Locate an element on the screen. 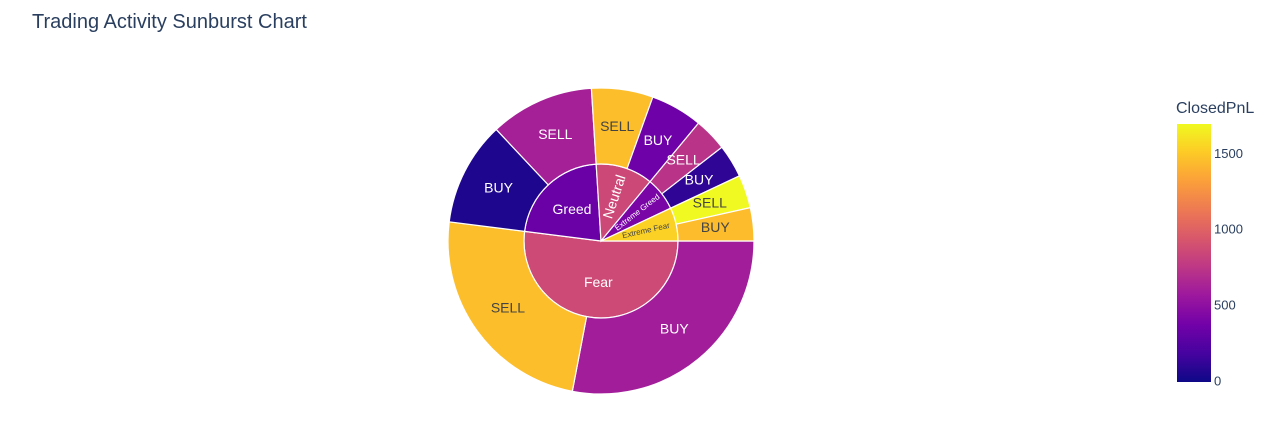 The image size is (1280, 445). segment-label-extreme-greed-buy: BUY is located at coordinates (699, 180).